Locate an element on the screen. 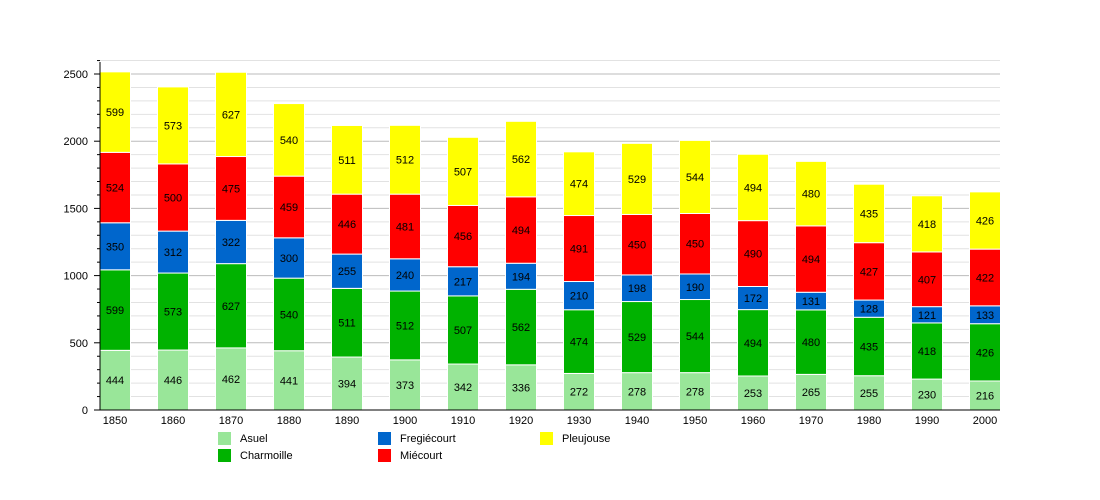 This screenshot has width=1100, height=500. data-label: 240 is located at coordinates (405, 276).